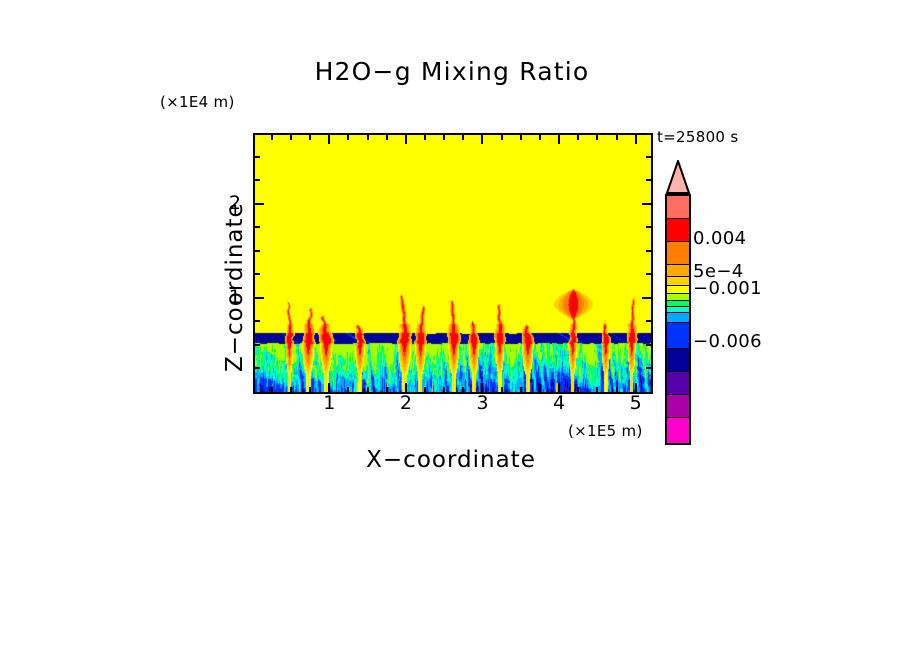  Describe the element at coordinates (678, 177) in the screenshot. I see `colorbar-arrow-icon` at that location.